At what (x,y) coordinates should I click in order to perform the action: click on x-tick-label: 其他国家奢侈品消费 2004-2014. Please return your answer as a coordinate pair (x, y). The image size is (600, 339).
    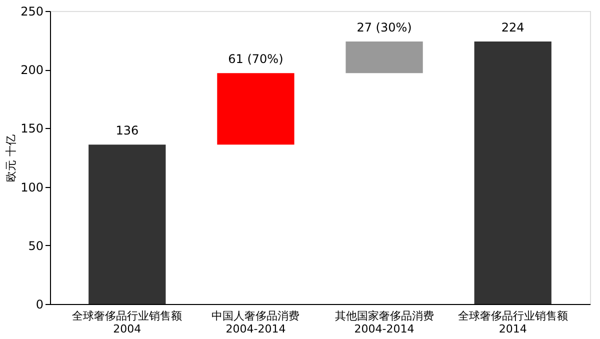
    Looking at the image, I should click on (384, 323).